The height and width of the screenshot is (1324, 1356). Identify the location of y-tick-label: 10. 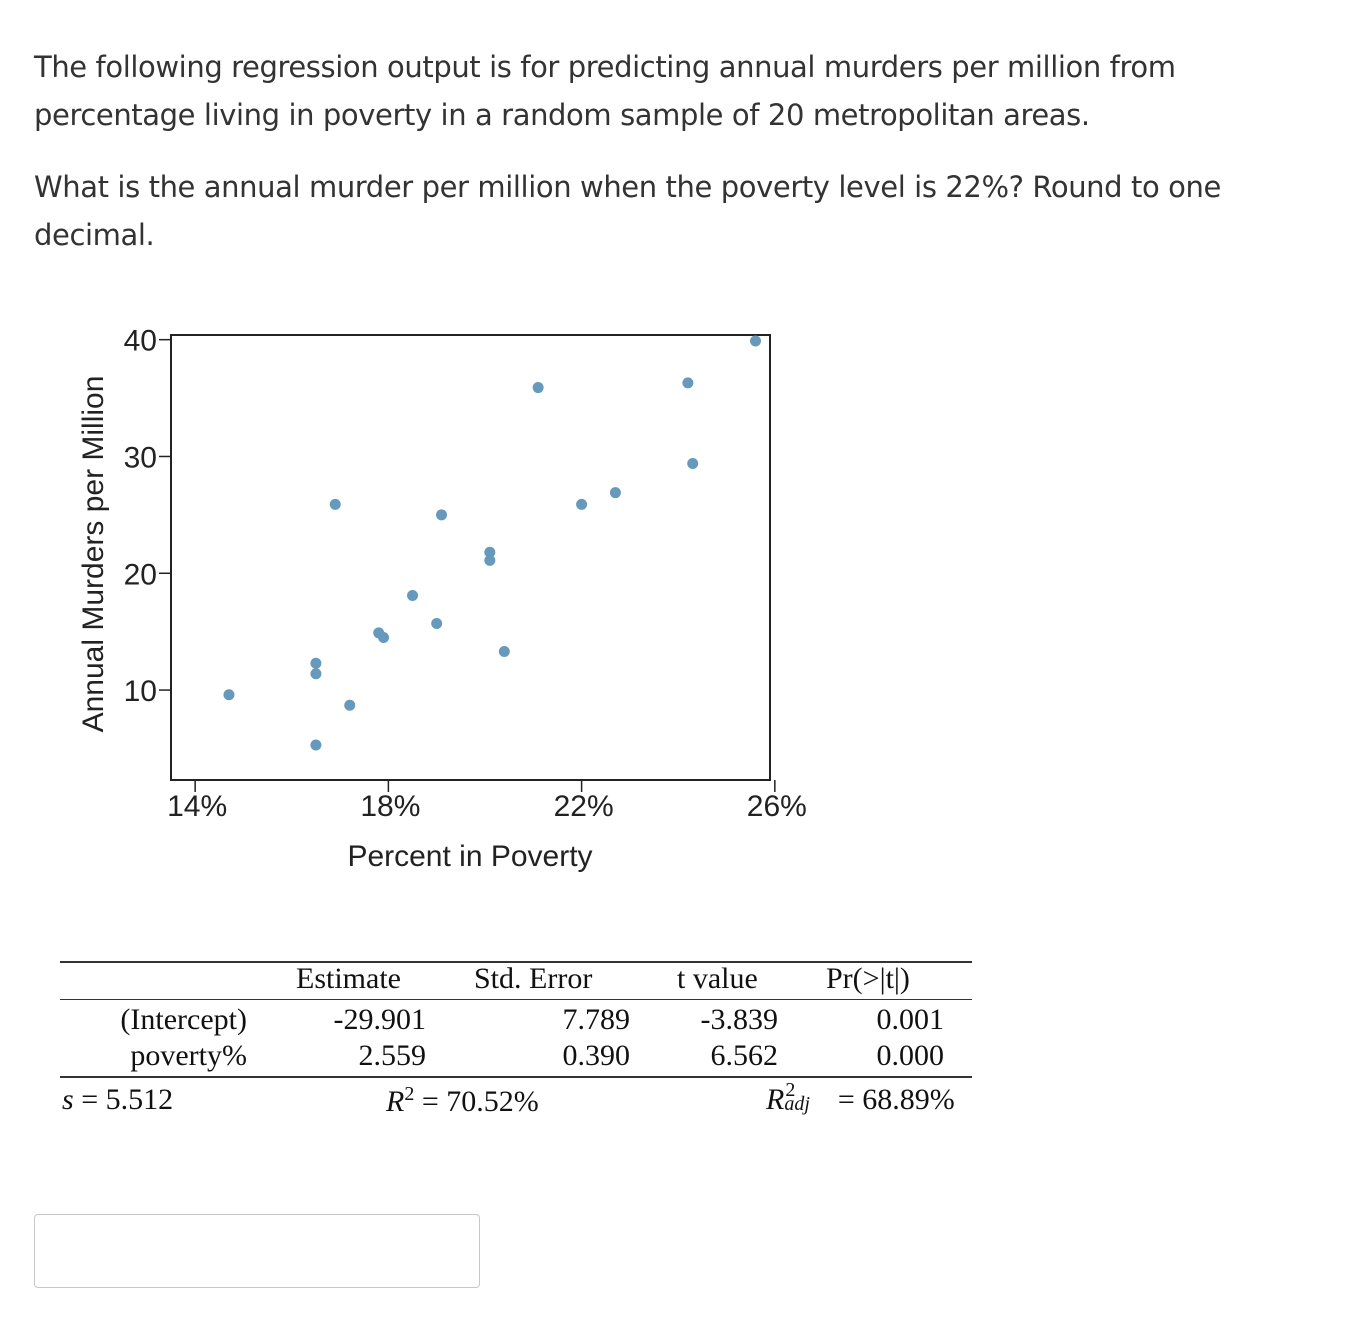
(140, 691).